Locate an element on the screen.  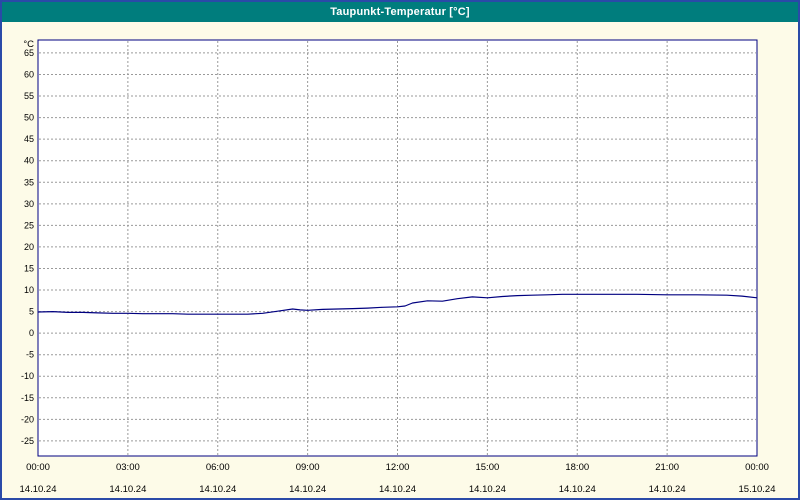
x-tick-date-label: 15.10.24 is located at coordinates (757, 489).